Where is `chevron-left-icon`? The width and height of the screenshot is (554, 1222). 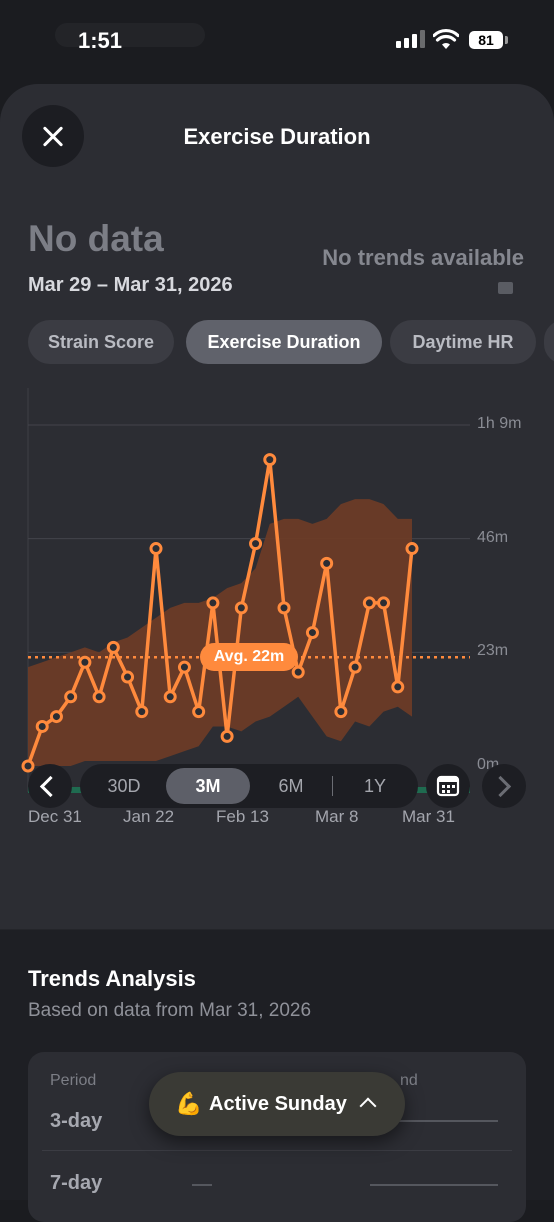 chevron-left-icon is located at coordinates (50, 786).